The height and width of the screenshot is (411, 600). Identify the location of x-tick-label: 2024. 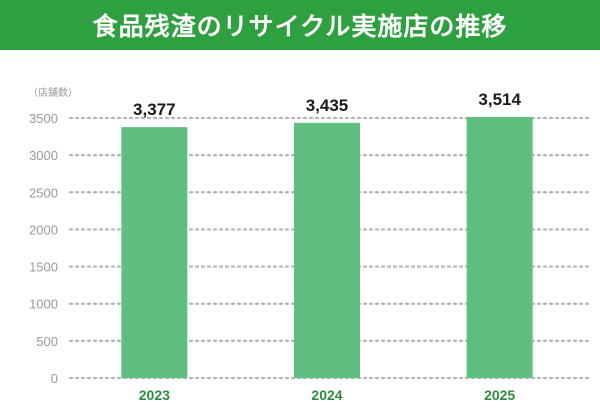
(326, 395).